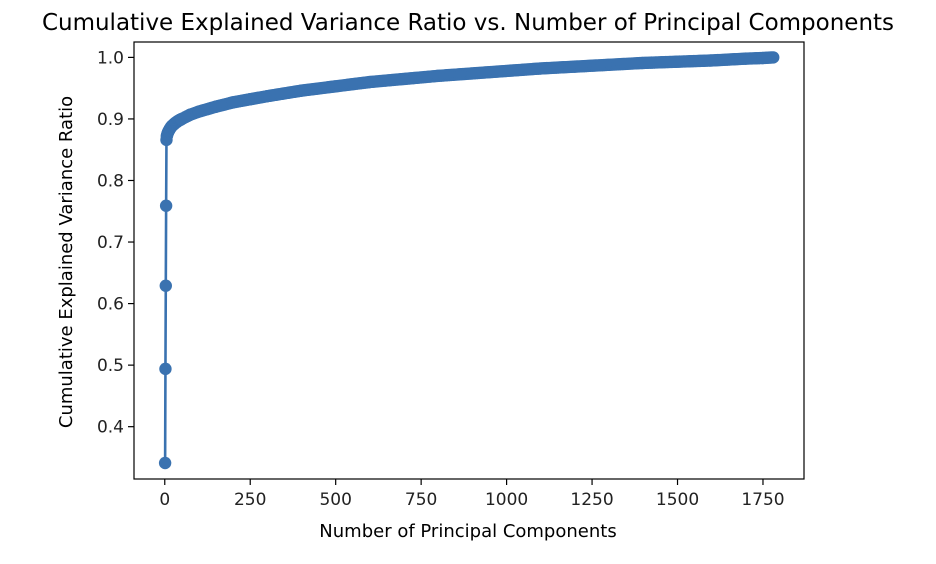 The height and width of the screenshot is (564, 936). What do you see at coordinates (110, 120) in the screenshot?
I see `y-tick-label: 0.9` at bounding box center [110, 120].